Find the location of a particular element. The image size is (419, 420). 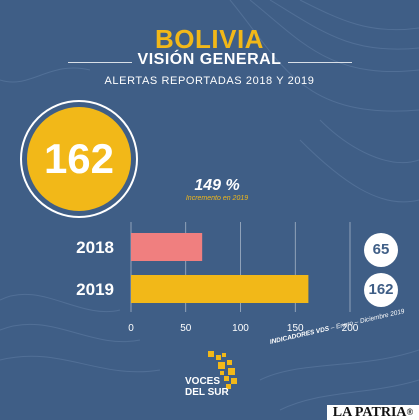

increase-percent: 149 % is located at coordinates (217, 185).